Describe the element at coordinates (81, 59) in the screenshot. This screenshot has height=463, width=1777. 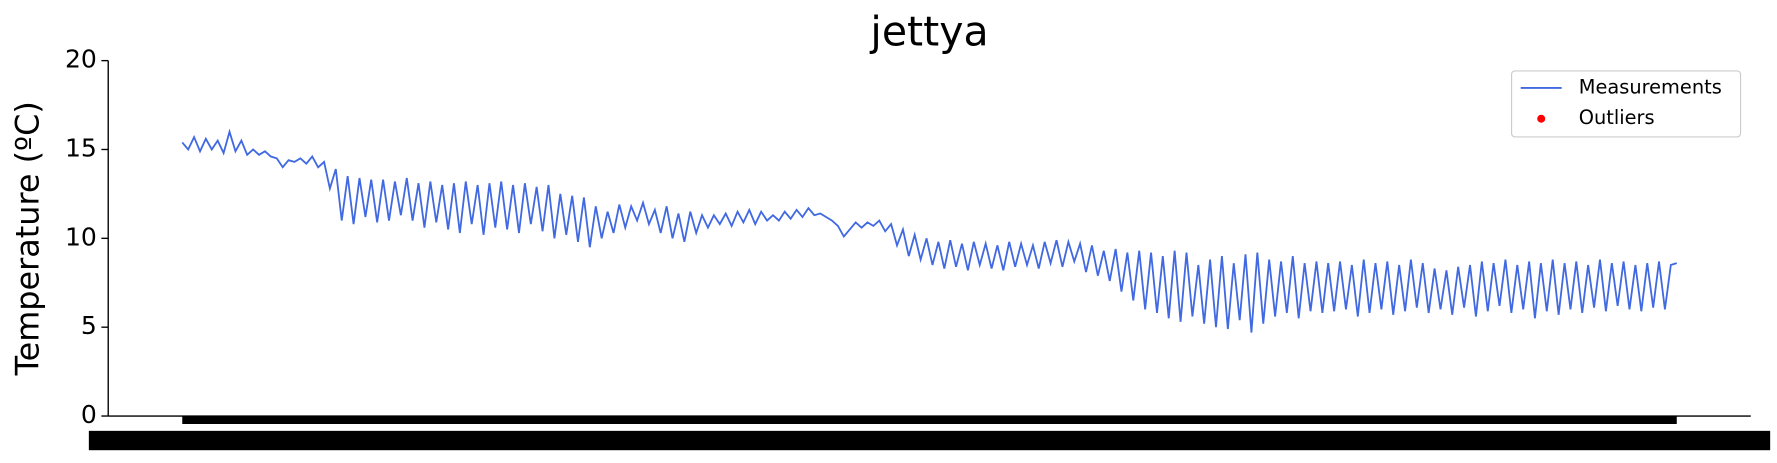
I see `y-tick-label: 20` at that location.